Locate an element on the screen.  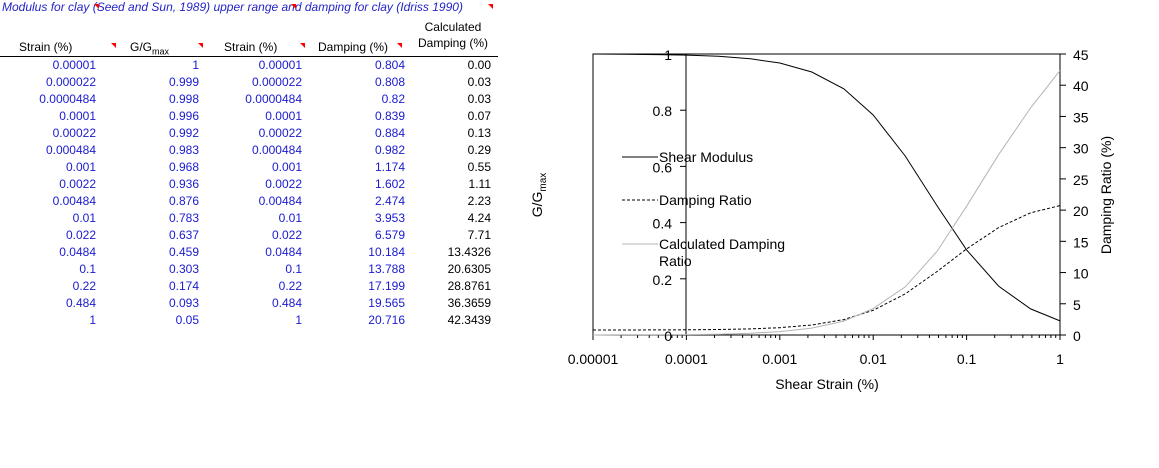
header-strain: Strain (%) is located at coordinates (46, 47).